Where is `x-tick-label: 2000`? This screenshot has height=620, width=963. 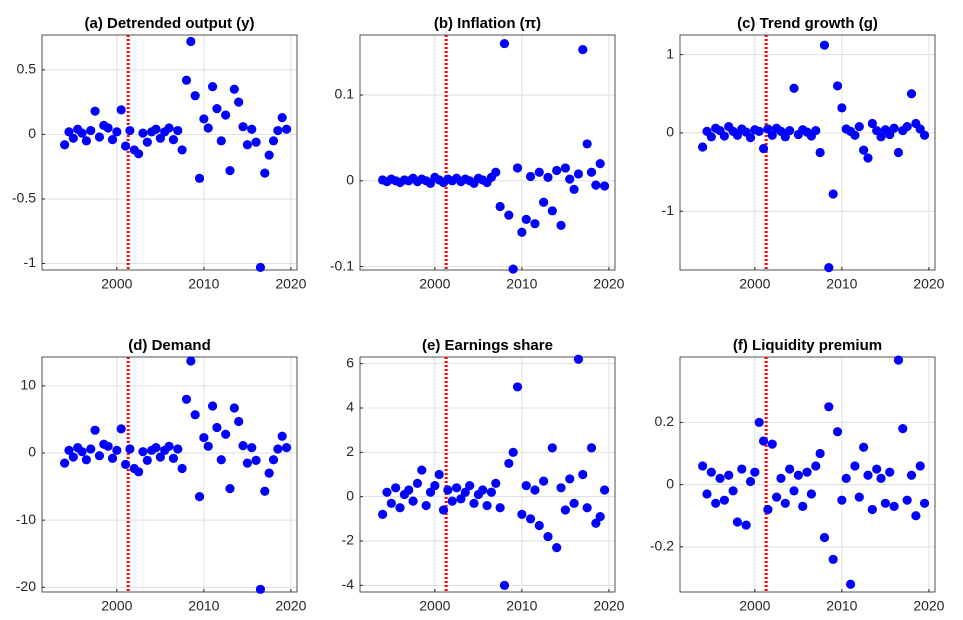
x-tick-label: 2000 is located at coordinates (116, 606).